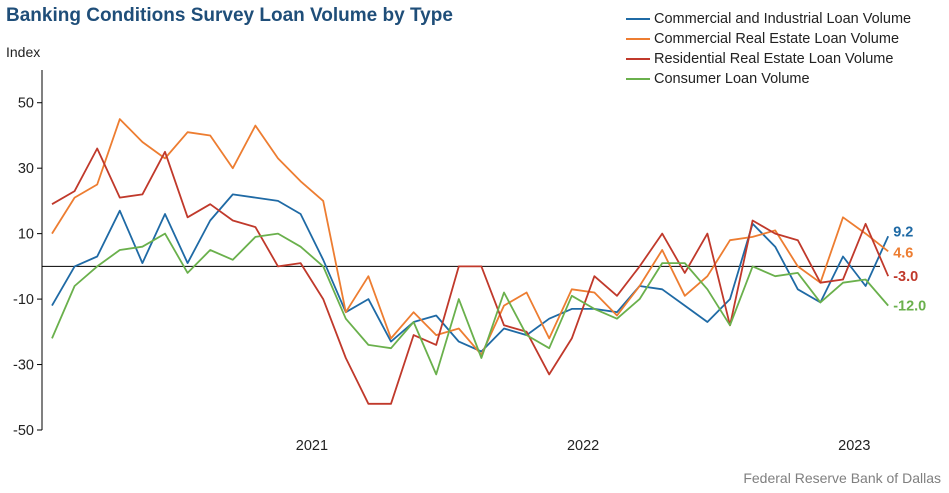 The width and height of the screenshot is (949, 493). What do you see at coordinates (777, 39) in the screenshot?
I see `legend-label: Commercial Real Estate Loan Volume` at bounding box center [777, 39].